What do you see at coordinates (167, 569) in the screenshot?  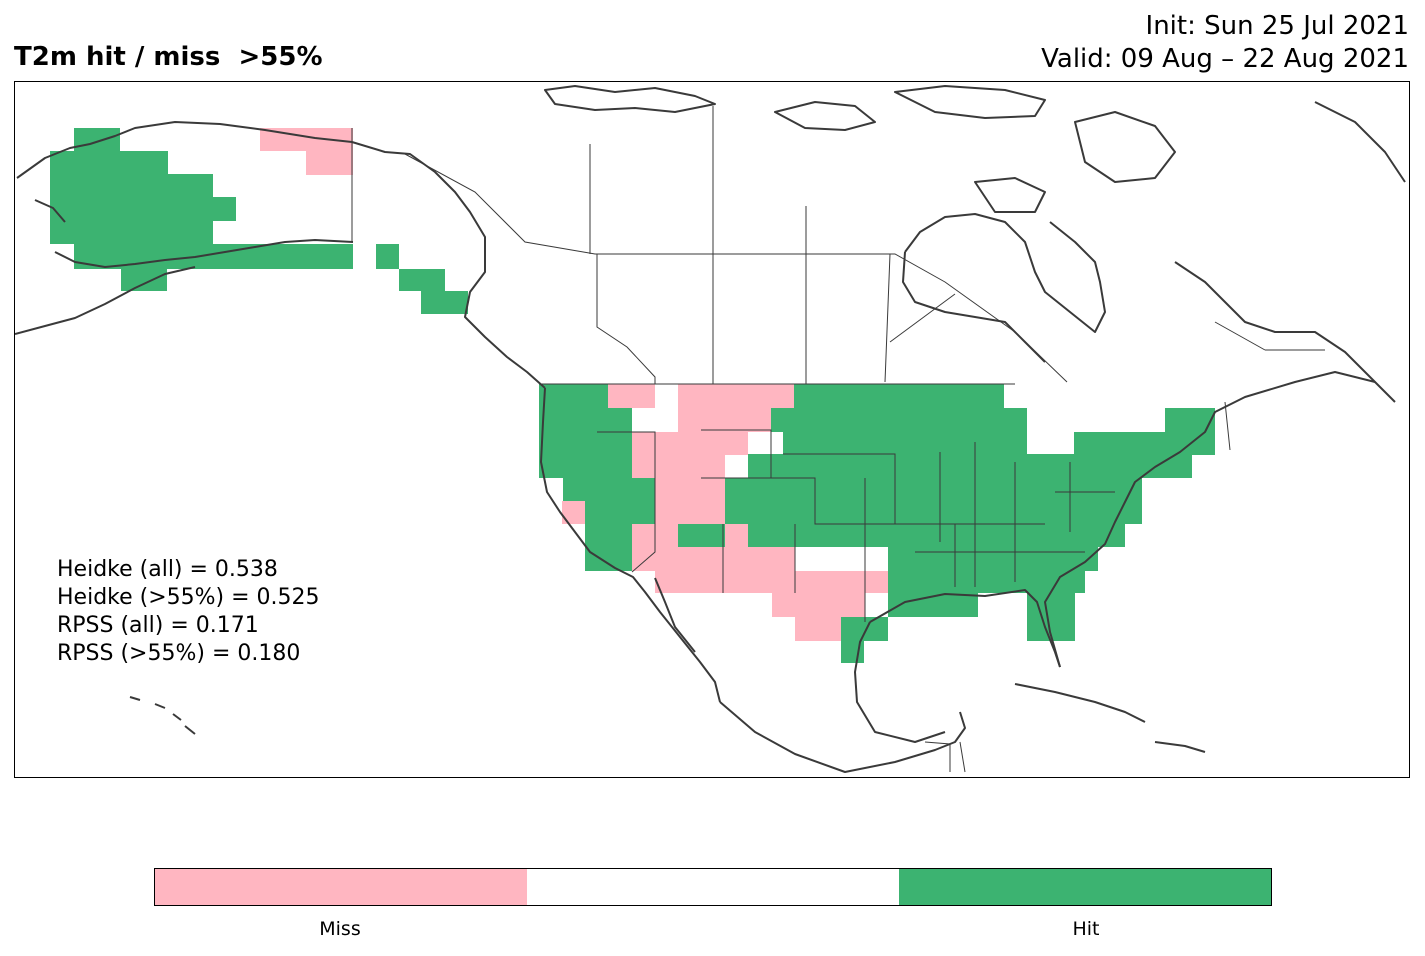 I see `heidke-all: Heidke (all) = 0.538` at bounding box center [167, 569].